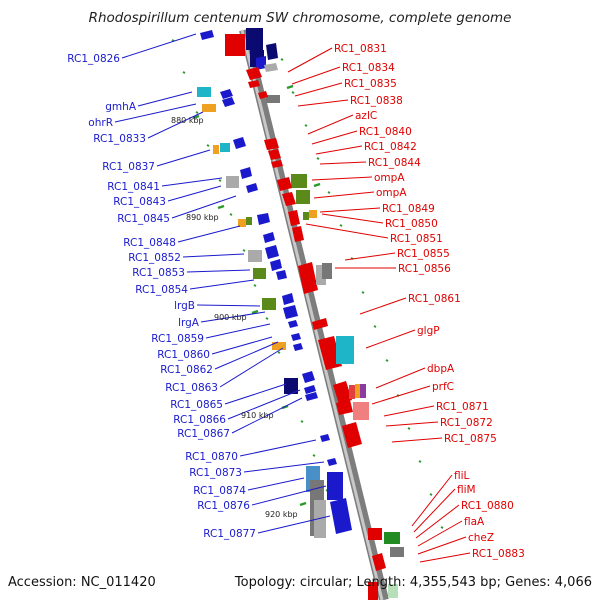  Describe the element at coordinates (211, 457) in the screenshot. I see `gene-label-left: RC1_0870` at that location.